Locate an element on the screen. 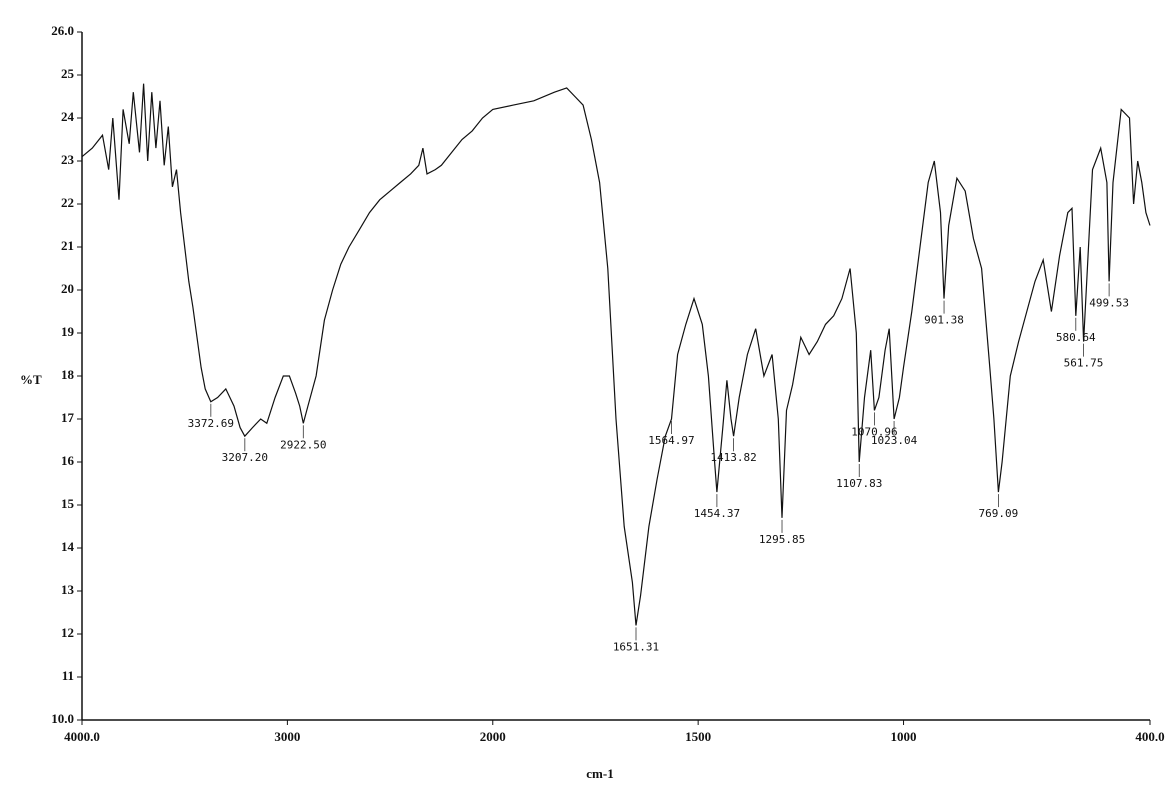 The image size is (1170, 786). y-tick-label: 14 is located at coordinates (68, 546).